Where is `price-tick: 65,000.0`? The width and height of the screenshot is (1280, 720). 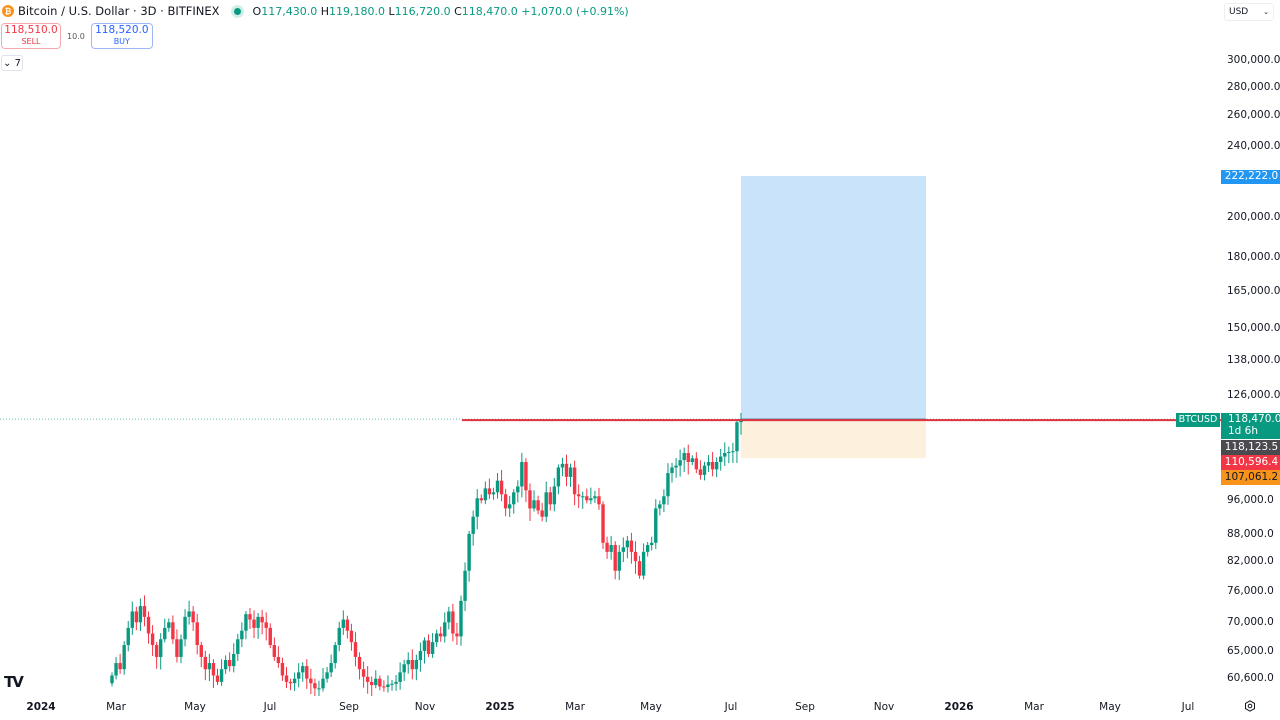 price-tick: 65,000.0 is located at coordinates (1250, 650).